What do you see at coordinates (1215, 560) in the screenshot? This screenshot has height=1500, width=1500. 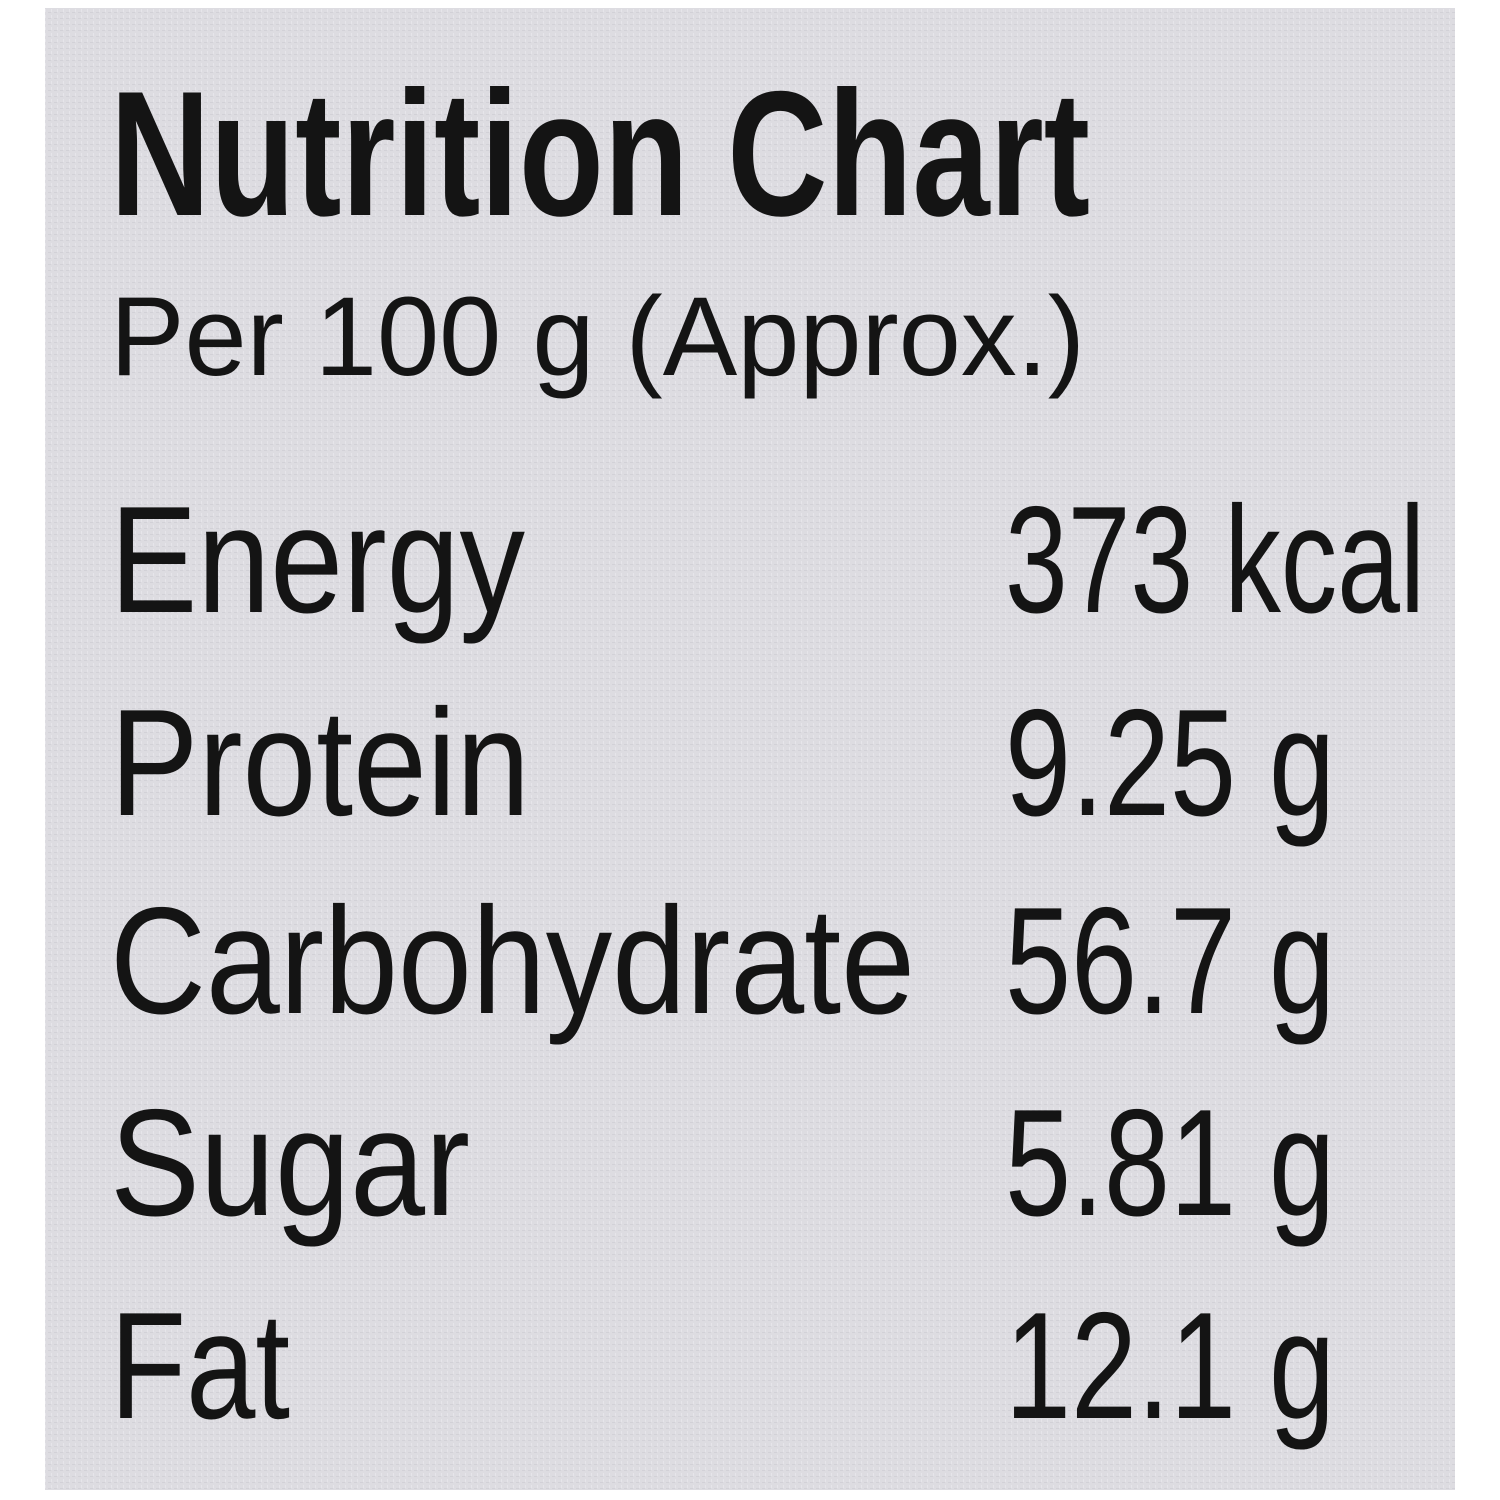 I see `nutrient-value: 373 kcal` at bounding box center [1215, 560].